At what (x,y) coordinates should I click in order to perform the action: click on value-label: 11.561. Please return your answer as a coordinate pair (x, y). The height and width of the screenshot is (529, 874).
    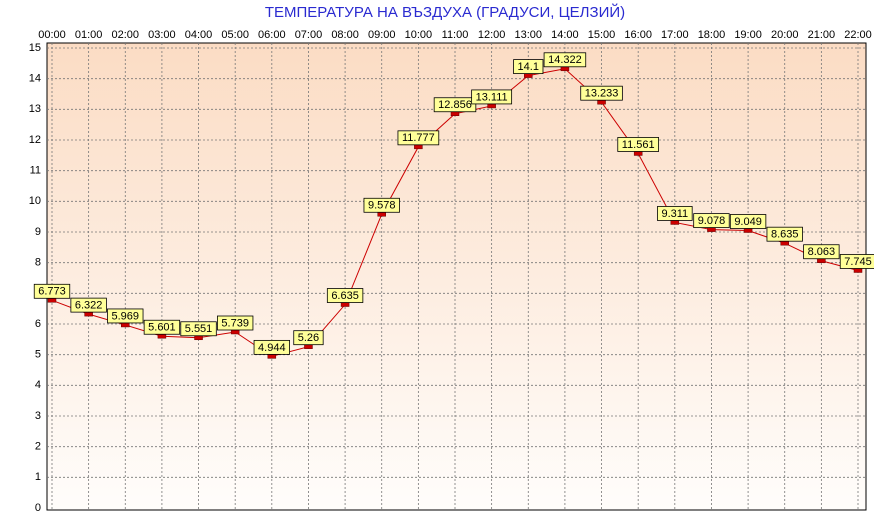
    Looking at the image, I should click on (638, 145).